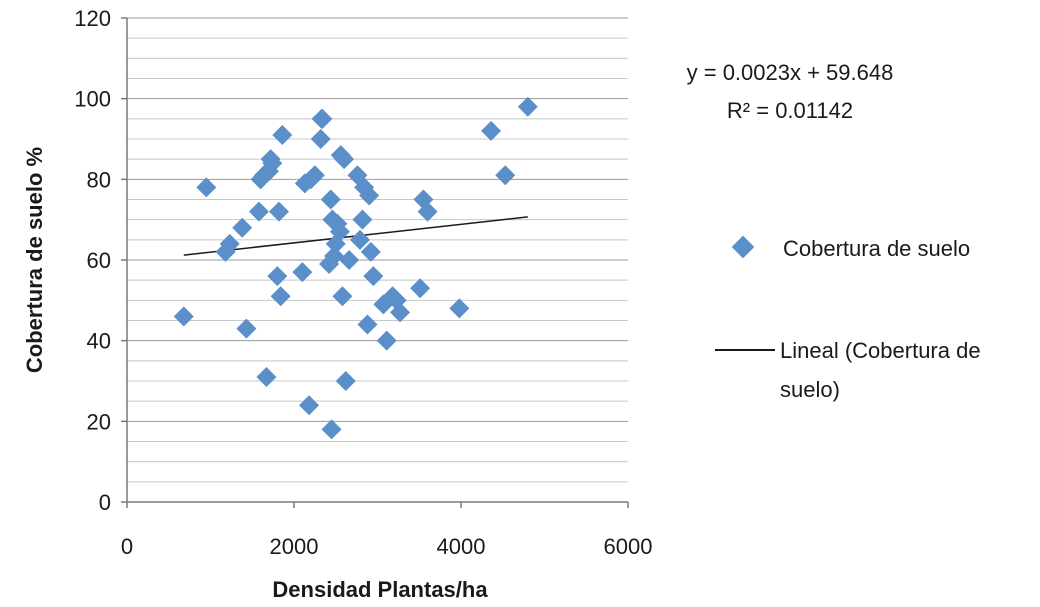 Image resolution: width=1040 pixels, height=607 pixels. What do you see at coordinates (99, 260) in the screenshot?
I see `y-tick-label: 60` at bounding box center [99, 260].